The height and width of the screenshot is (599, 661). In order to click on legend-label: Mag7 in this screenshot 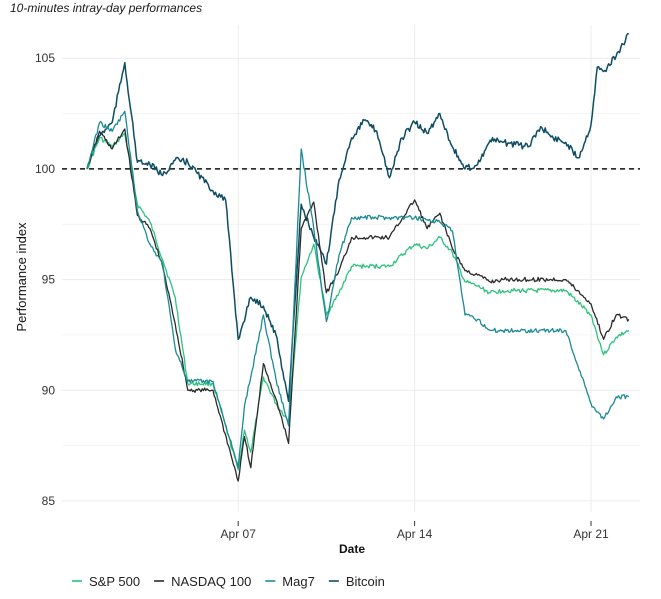, I will do `click(298, 581)`.